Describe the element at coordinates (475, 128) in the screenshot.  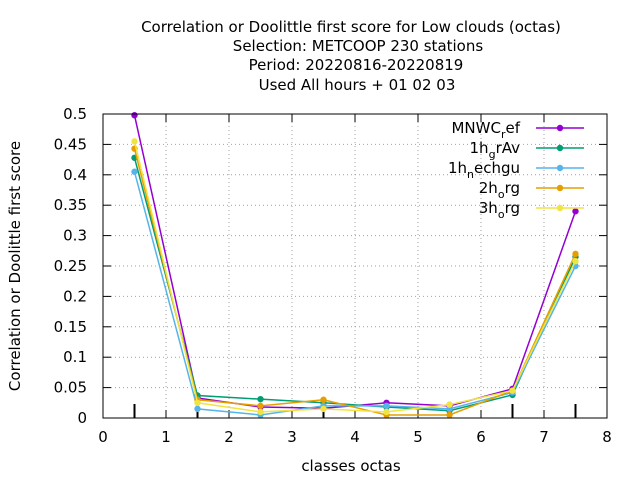
I see `legend-label-main: MNWC` at that location.